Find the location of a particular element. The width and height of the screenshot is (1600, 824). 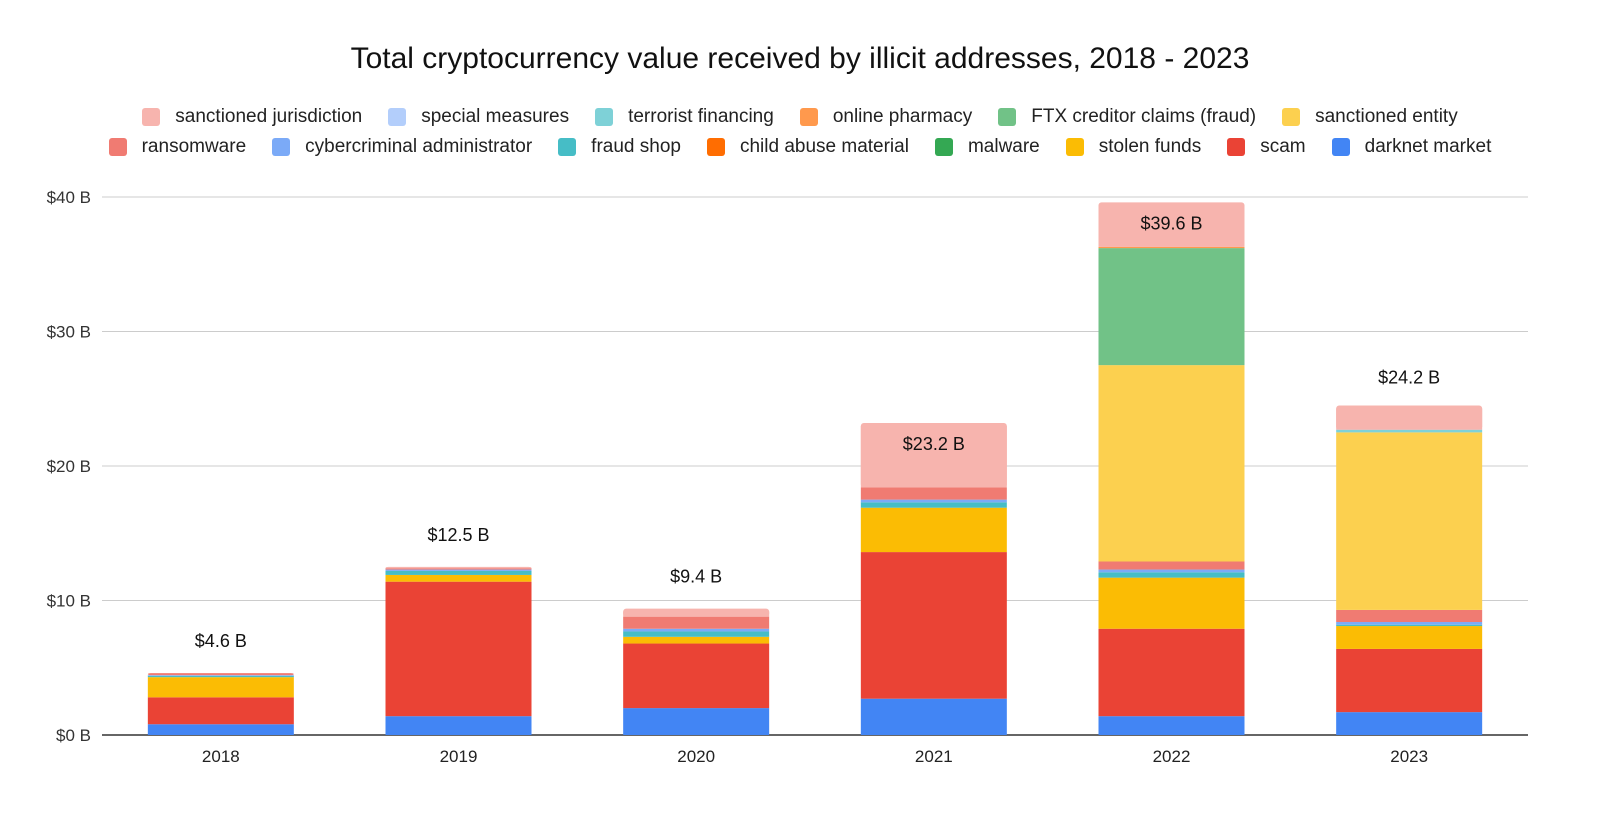

total-label: $4.6 B is located at coordinates (221, 641).